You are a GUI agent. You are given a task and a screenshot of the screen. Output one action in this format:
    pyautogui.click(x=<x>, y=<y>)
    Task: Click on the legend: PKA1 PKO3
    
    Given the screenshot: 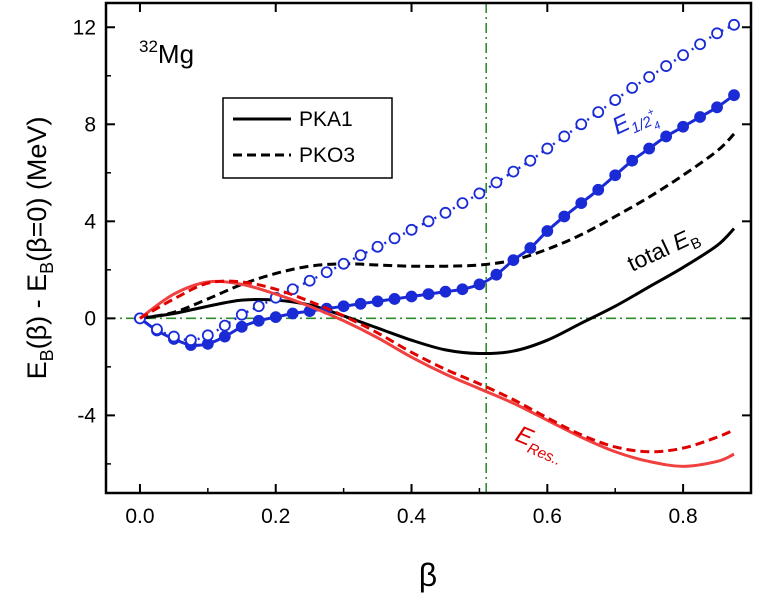 What is the action you would take?
    pyautogui.click(x=307, y=138)
    